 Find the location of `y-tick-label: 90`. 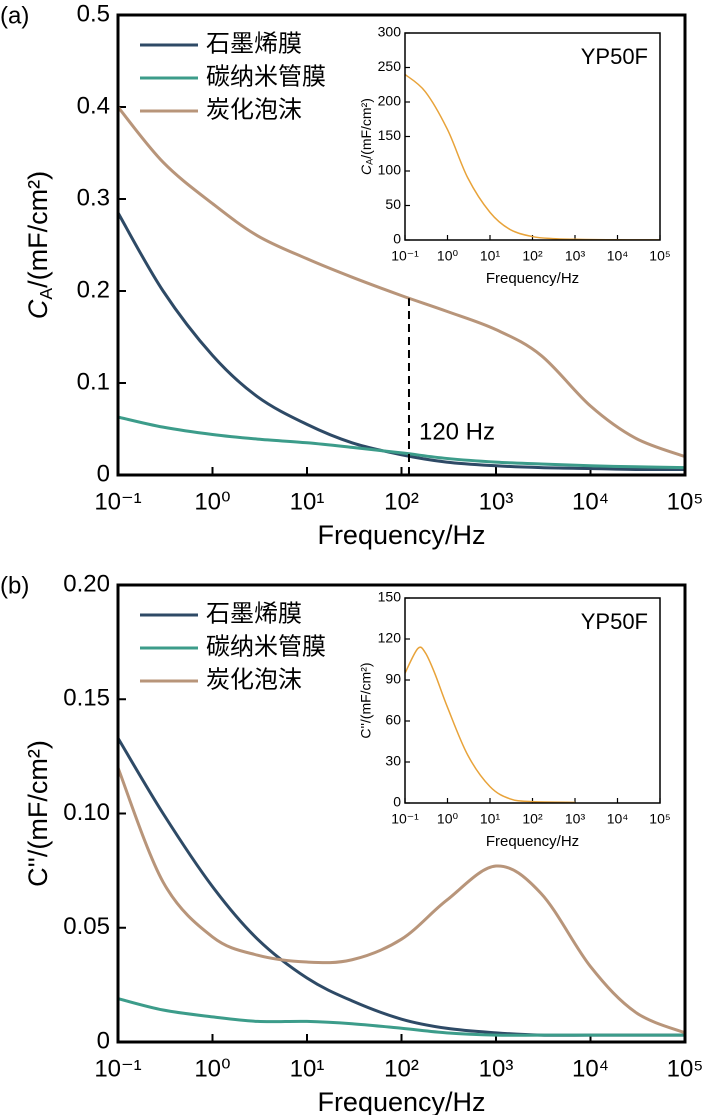

y-tick-label: 90 is located at coordinates (393, 679).